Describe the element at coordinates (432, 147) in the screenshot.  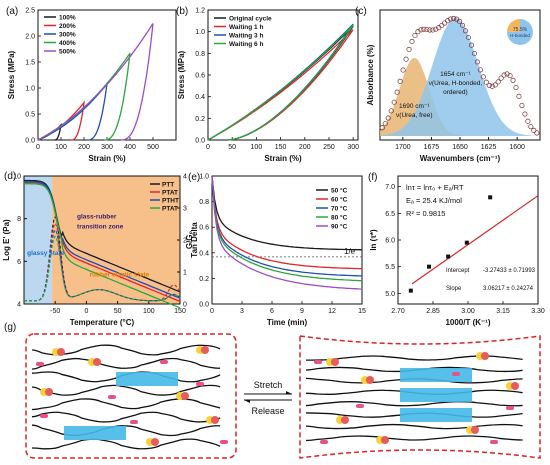
I see `x-tick-label: 1675` at that location.